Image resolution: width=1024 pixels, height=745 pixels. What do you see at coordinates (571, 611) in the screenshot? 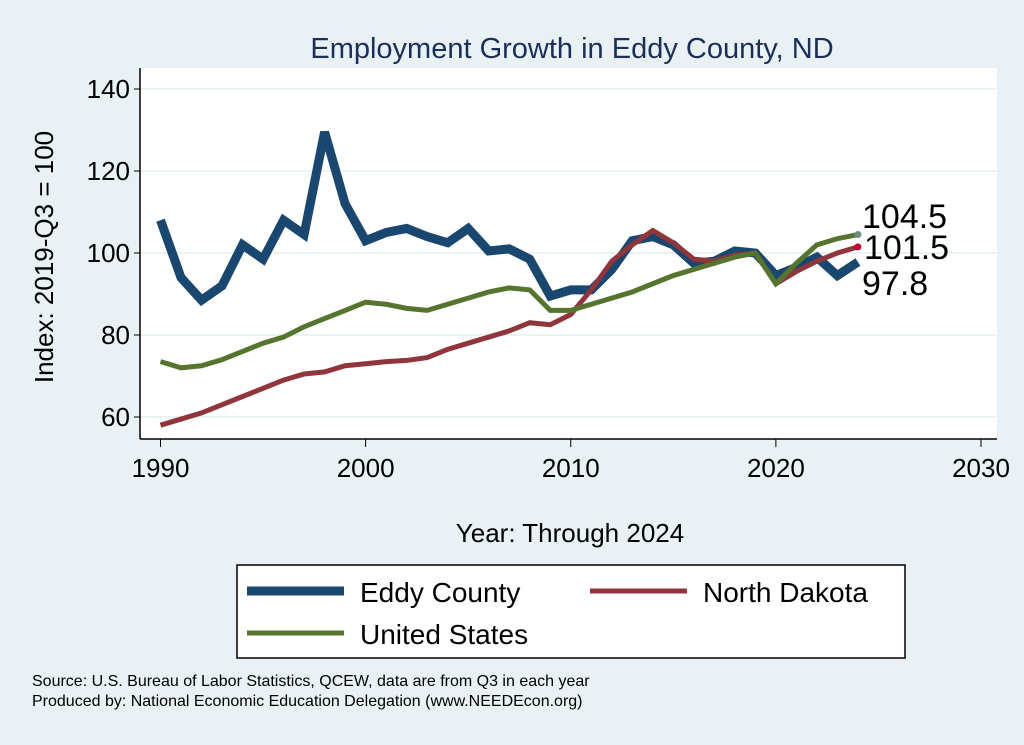
I see `legend-box` at bounding box center [571, 611].